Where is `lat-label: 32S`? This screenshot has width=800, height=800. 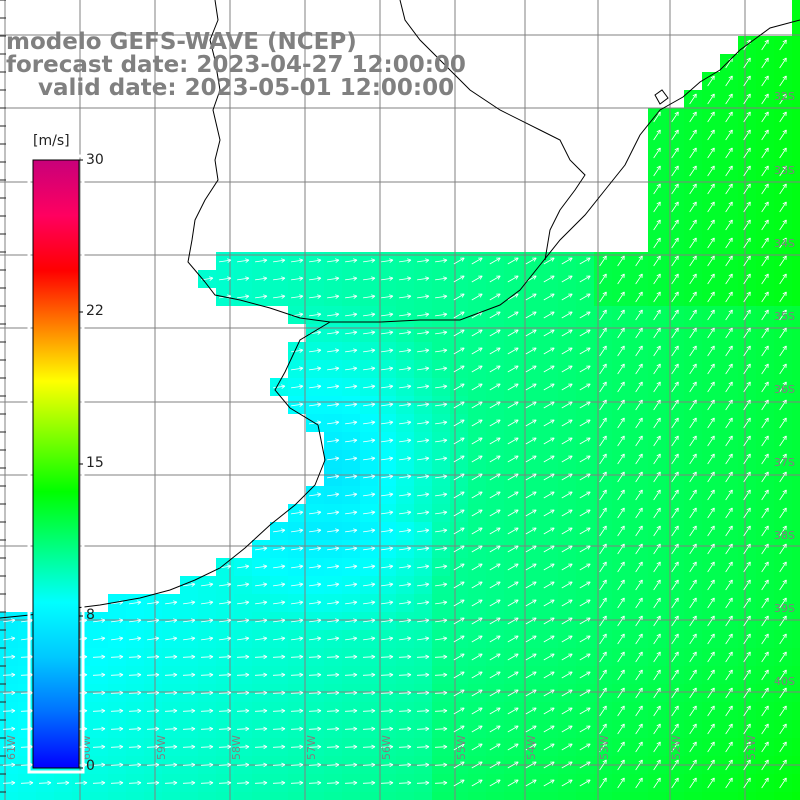 lat-label: 32S is located at coordinates (784, 96).